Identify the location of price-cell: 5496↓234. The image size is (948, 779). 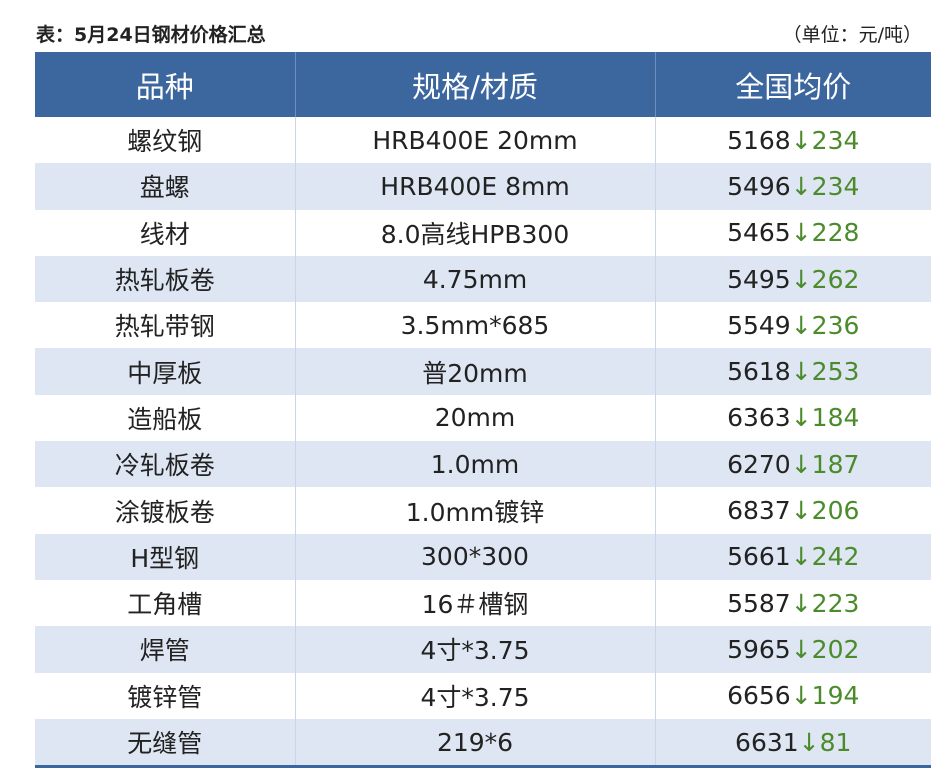
(792, 186).